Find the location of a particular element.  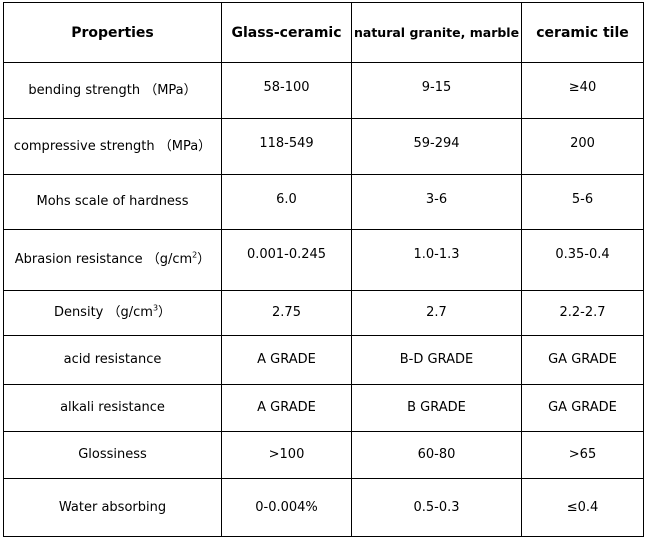

property-label: alkali resistance is located at coordinates (112, 407).